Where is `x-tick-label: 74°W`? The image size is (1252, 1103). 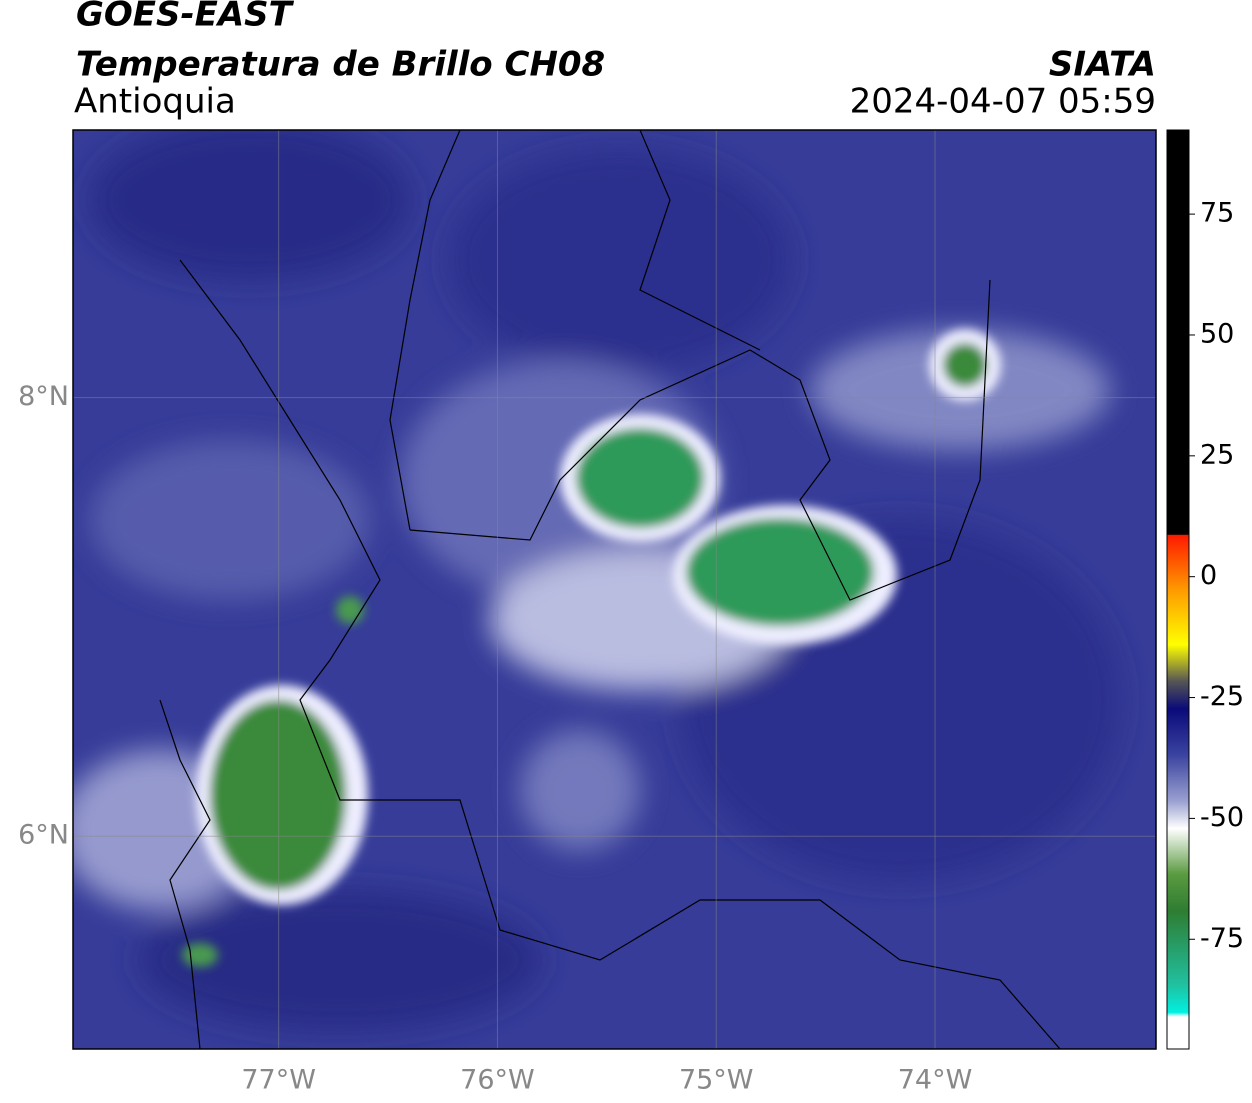 x-tick-label: 74°W is located at coordinates (935, 1080).